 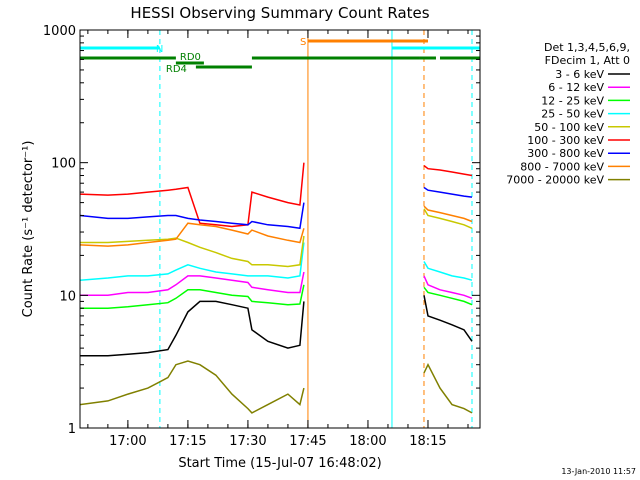 I want to click on y-tick-label-1: 10, so click(x=67, y=296).